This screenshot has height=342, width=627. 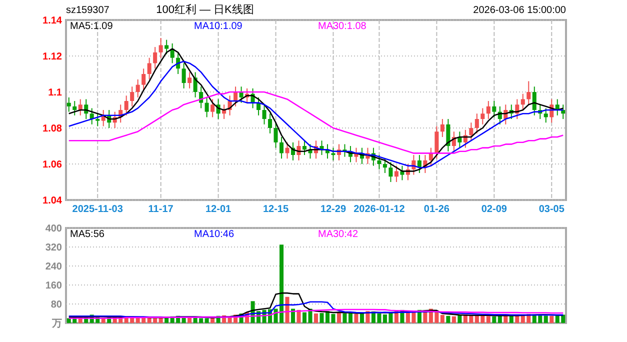 I want to click on y-tick-label: 1.04, so click(x=52, y=201).